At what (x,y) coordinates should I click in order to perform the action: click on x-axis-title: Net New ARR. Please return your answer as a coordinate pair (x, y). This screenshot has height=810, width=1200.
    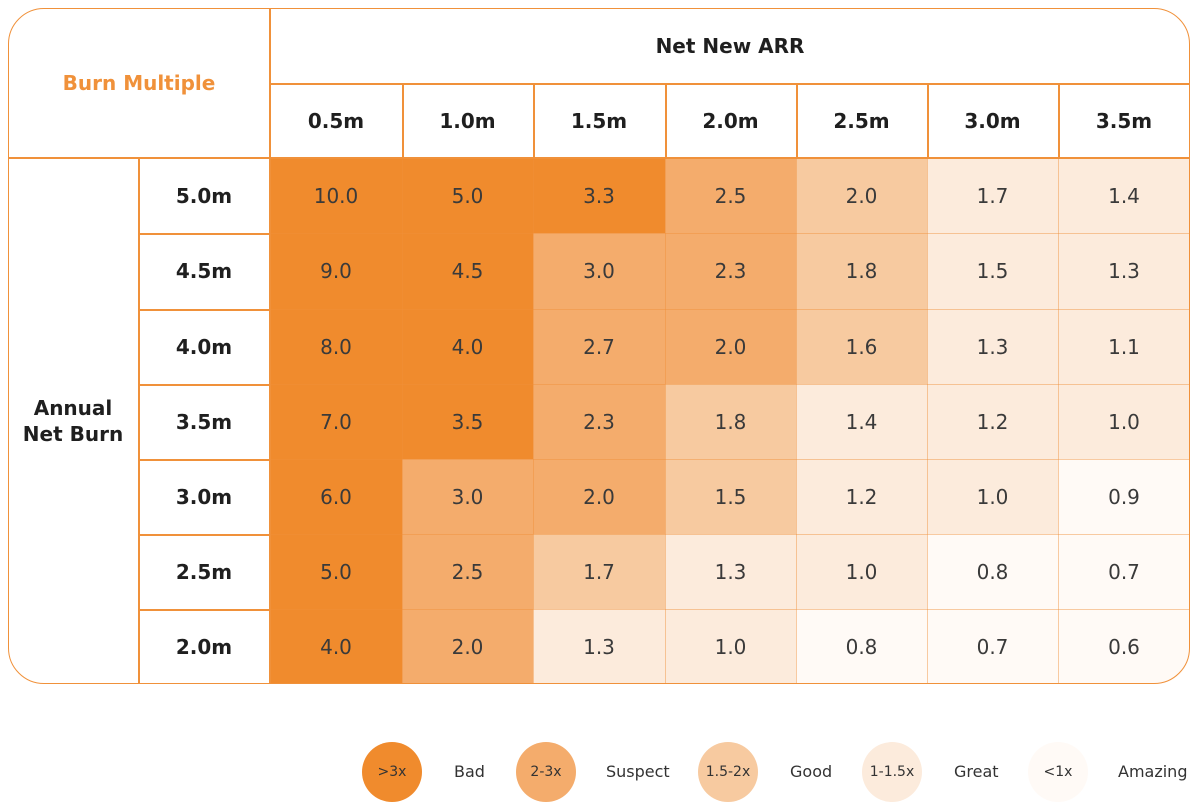
    Looking at the image, I should click on (730, 45).